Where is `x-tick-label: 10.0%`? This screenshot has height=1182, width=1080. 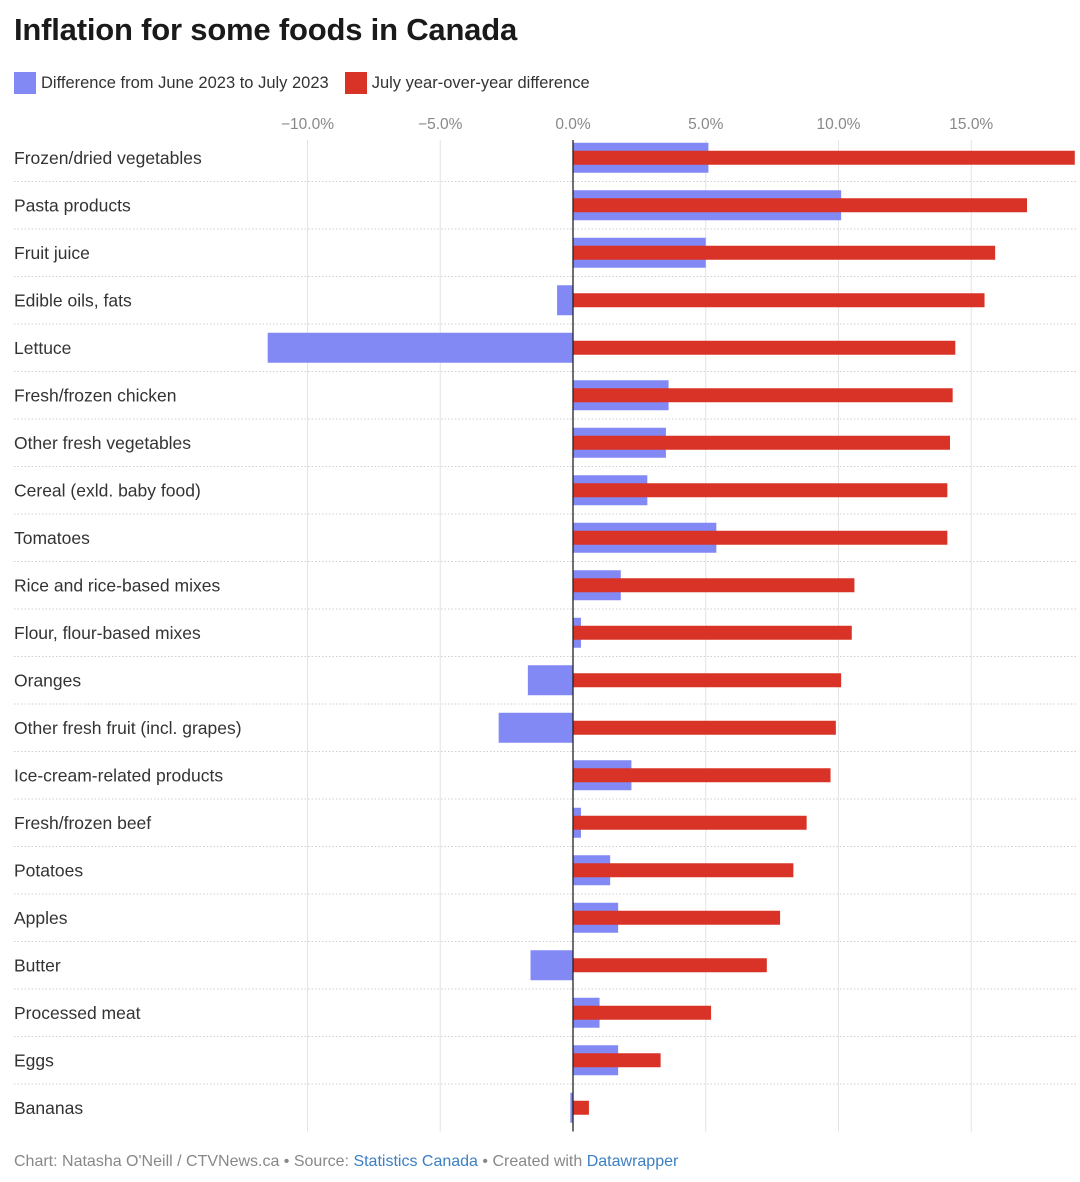 x-tick-label: 10.0% is located at coordinates (839, 124).